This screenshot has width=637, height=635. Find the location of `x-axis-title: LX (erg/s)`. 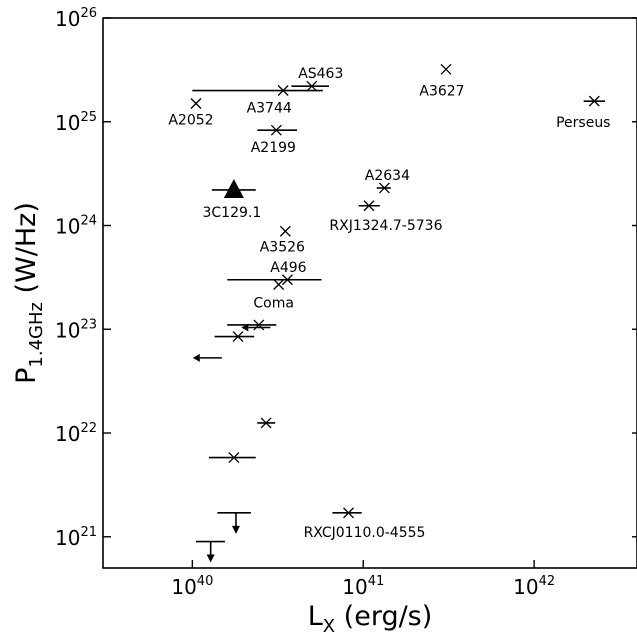

x-axis-title: LX (erg/s) is located at coordinates (370, 618).